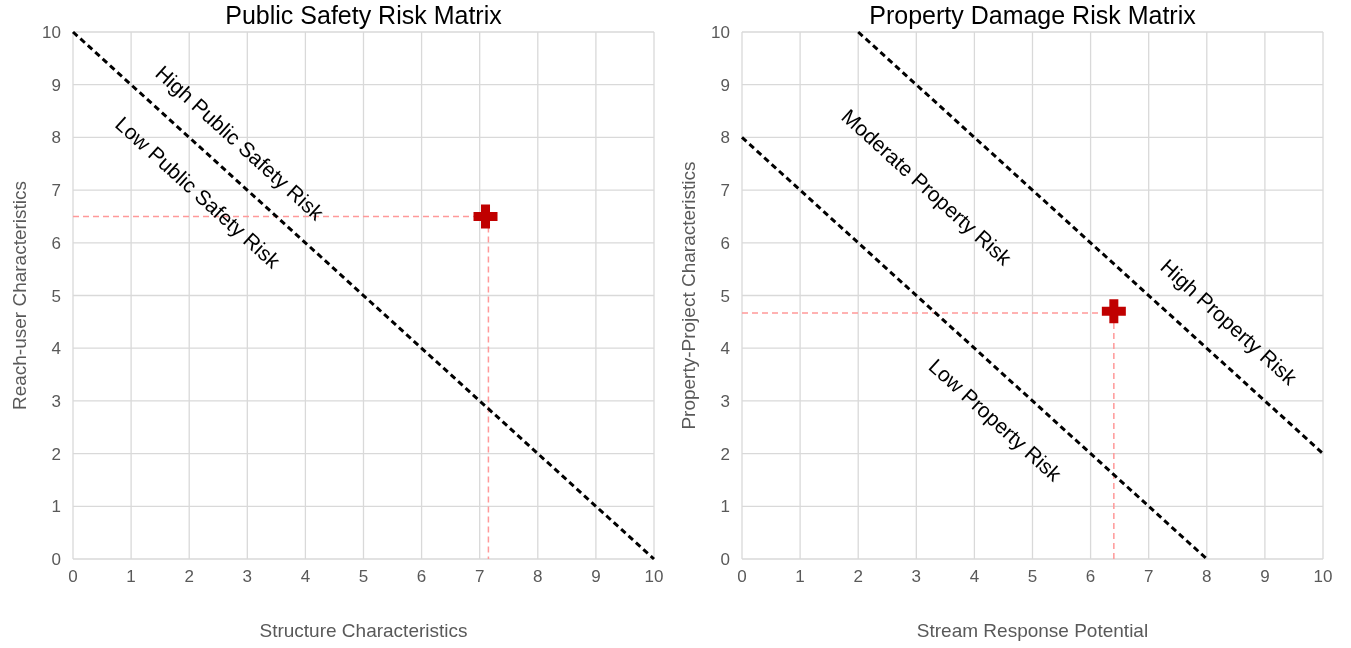  What do you see at coordinates (1033, 15) in the screenshot?
I see `chart-title: Property Damage Risk Matrix` at bounding box center [1033, 15].